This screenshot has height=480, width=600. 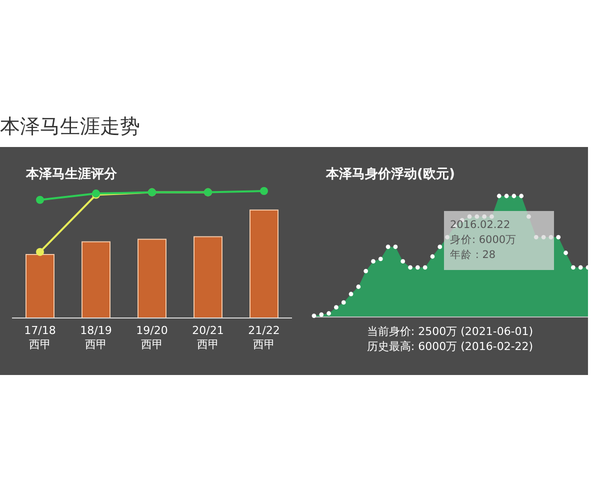 I want to click on text: 历史最高: 6000万 (2016-02-22), so click(x=450, y=346).